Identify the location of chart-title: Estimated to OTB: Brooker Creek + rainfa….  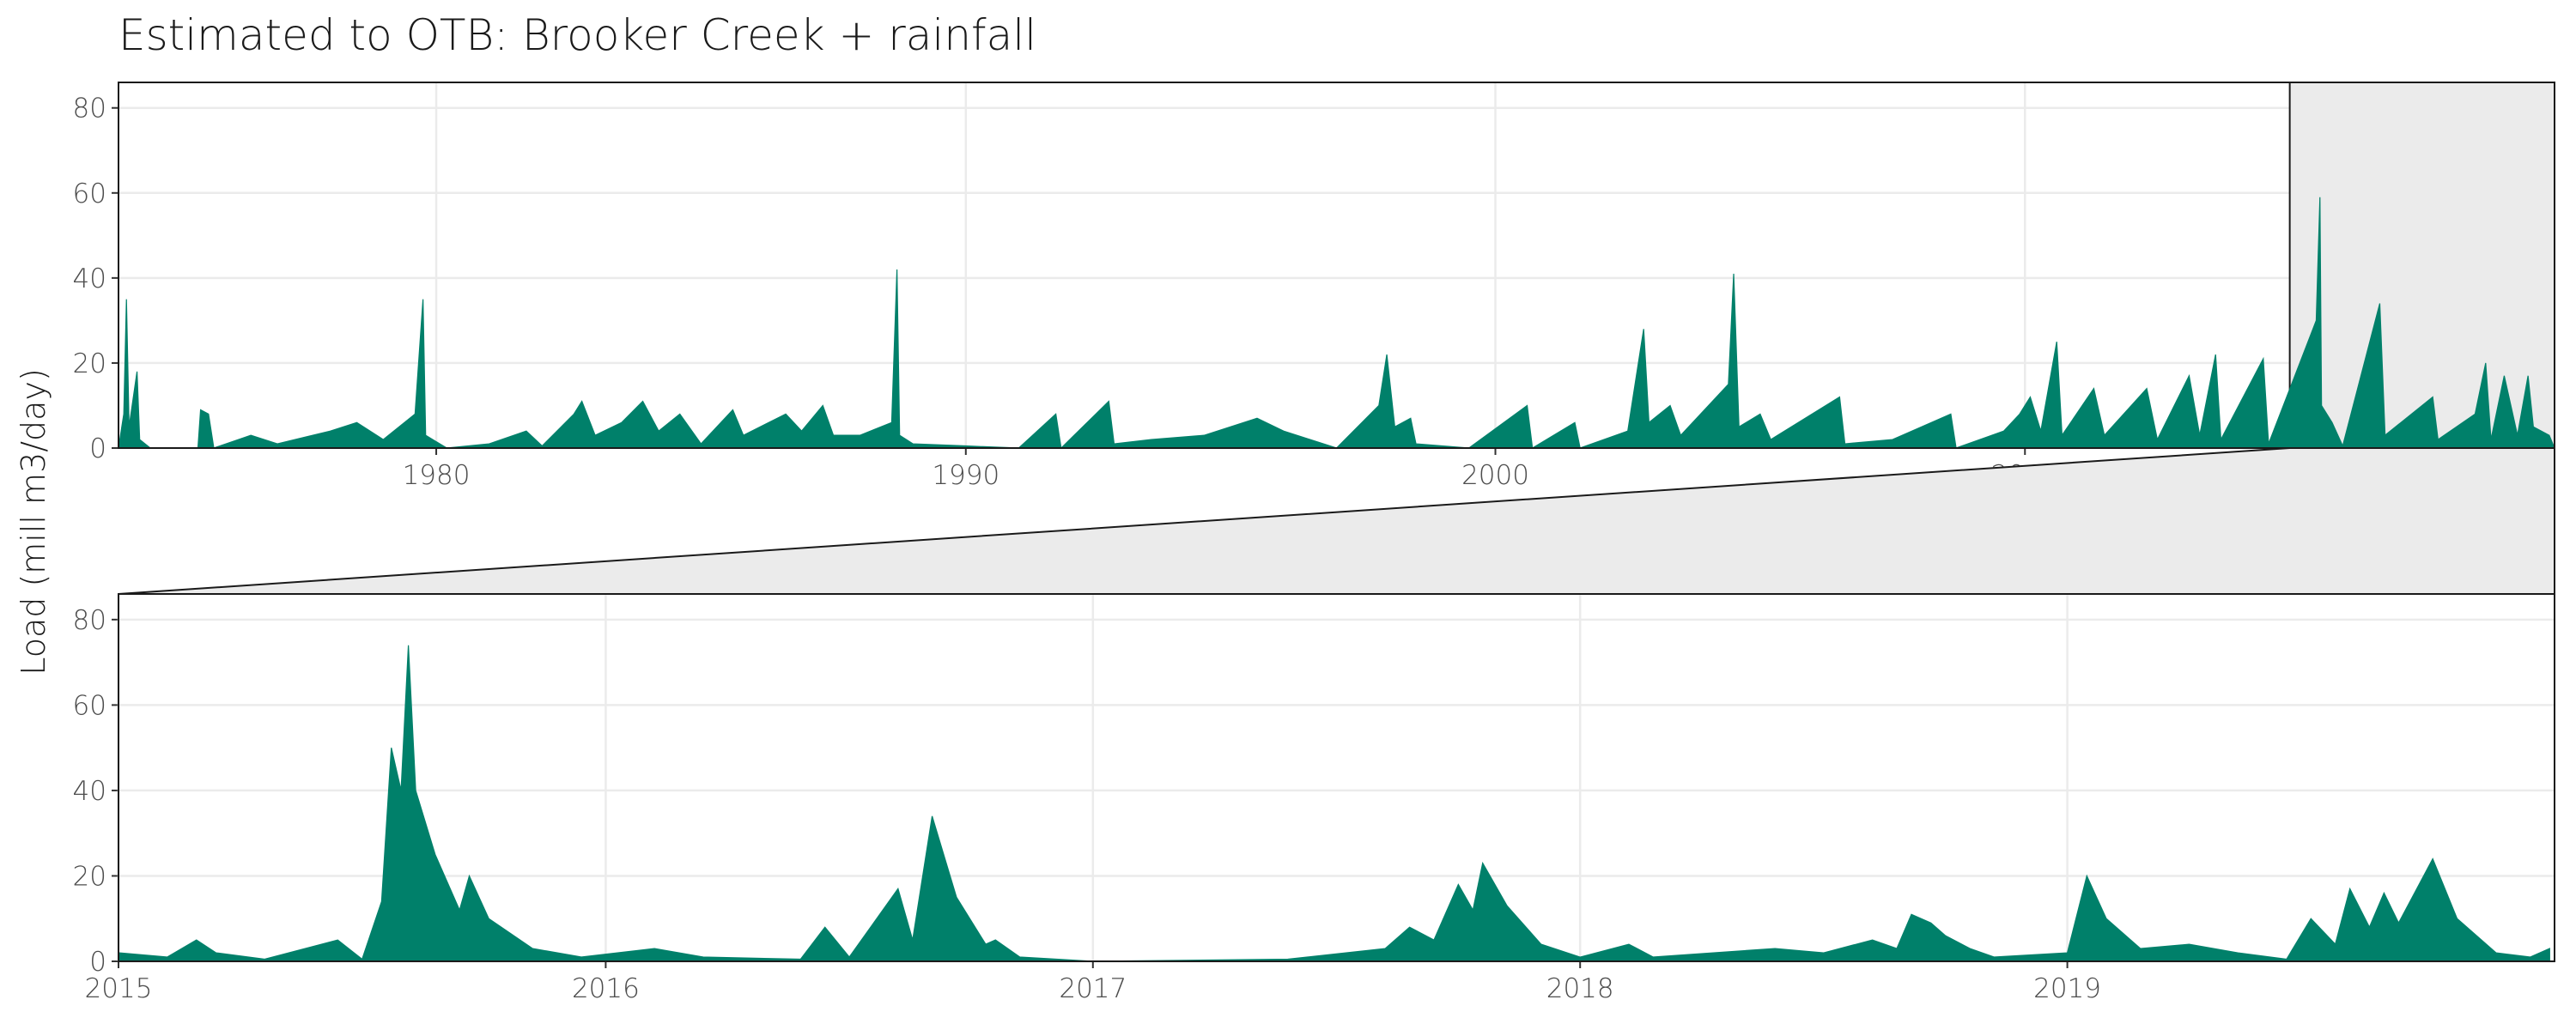
(577, 35).